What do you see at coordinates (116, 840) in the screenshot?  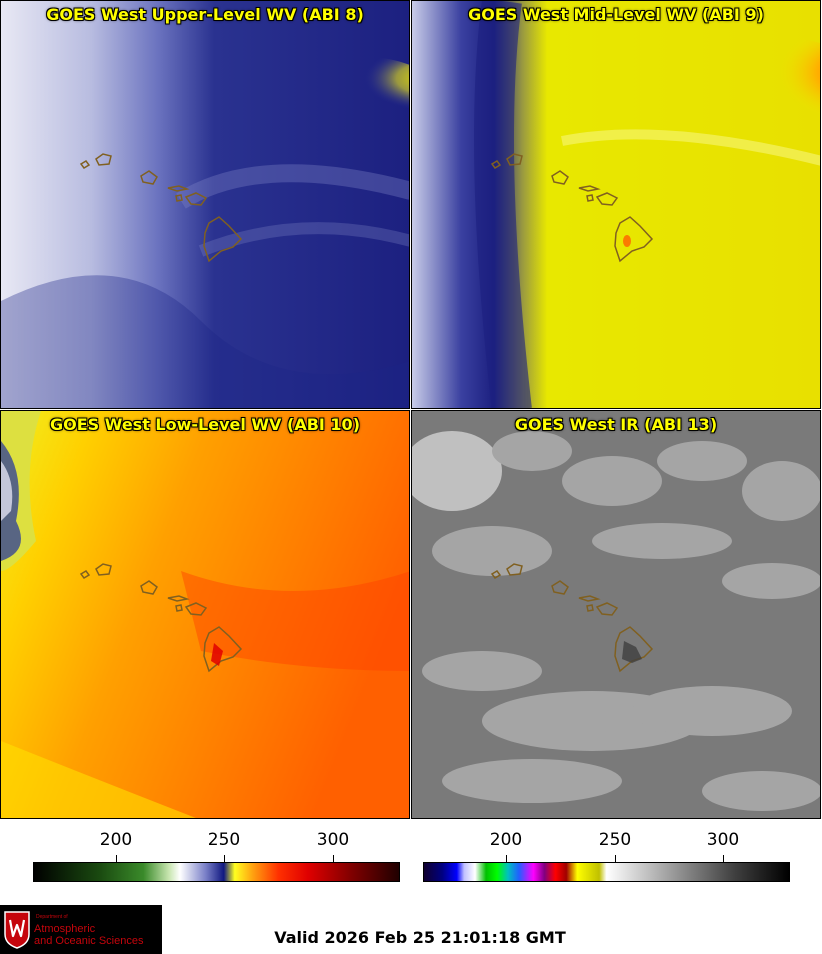 I see `colorbar-left-tick-label: 200` at bounding box center [116, 840].